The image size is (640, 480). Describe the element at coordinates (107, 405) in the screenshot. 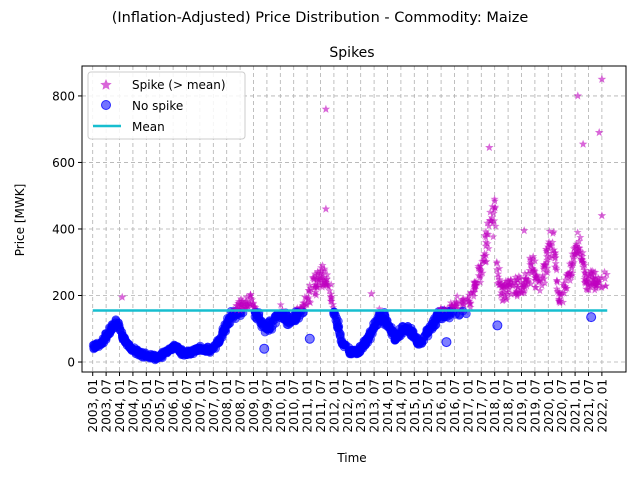

I see `x-tick-label: 2003, 07` at that location.